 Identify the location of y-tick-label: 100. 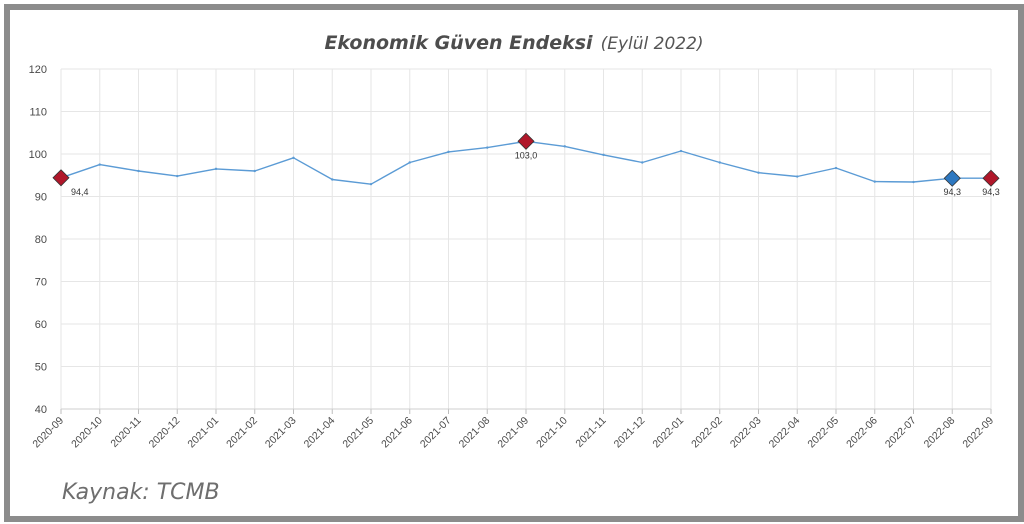
(38, 155).